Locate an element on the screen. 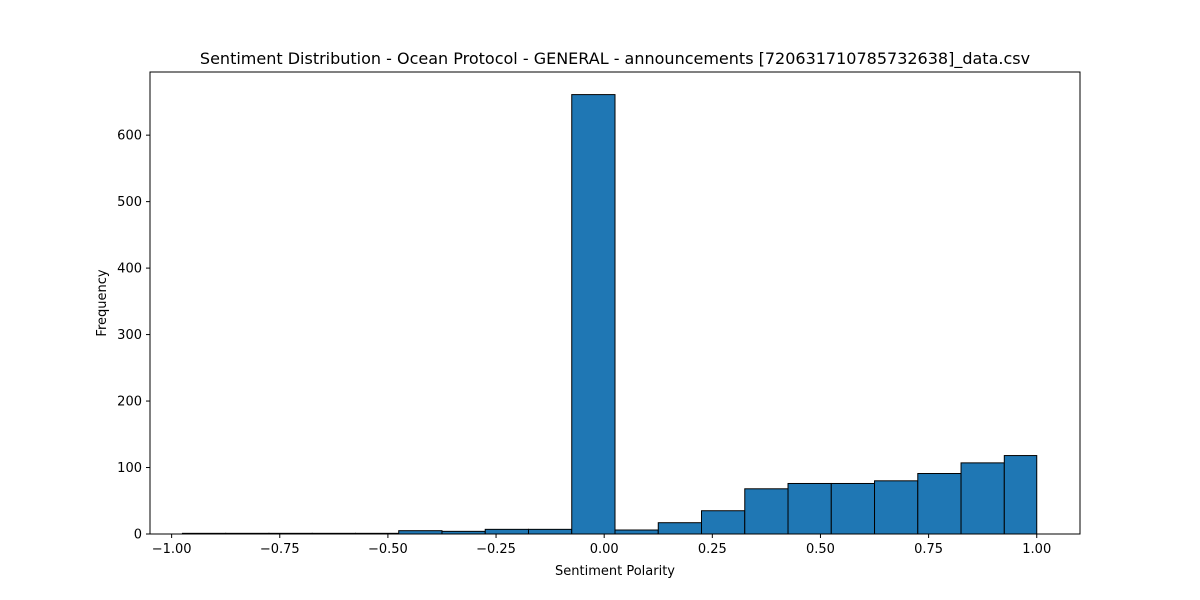 The height and width of the screenshot is (600, 1200). x-axis: −1.00 −0.75 −0.50 −0.25 0.00 0.25 0.50 0.75 1.00 is located at coordinates (601, 545).